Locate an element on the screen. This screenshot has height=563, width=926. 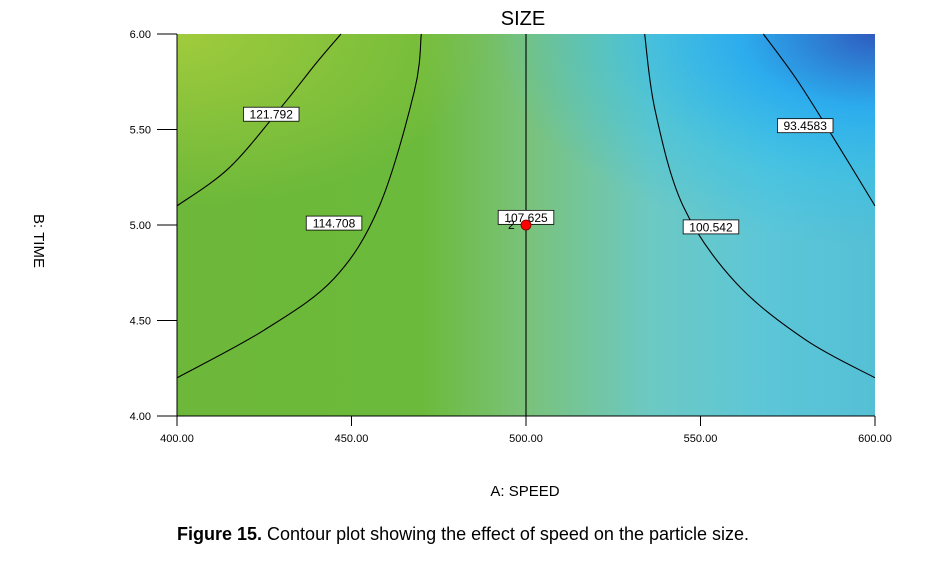
y-tick-label-3: 5.50 is located at coordinates (140, 131).